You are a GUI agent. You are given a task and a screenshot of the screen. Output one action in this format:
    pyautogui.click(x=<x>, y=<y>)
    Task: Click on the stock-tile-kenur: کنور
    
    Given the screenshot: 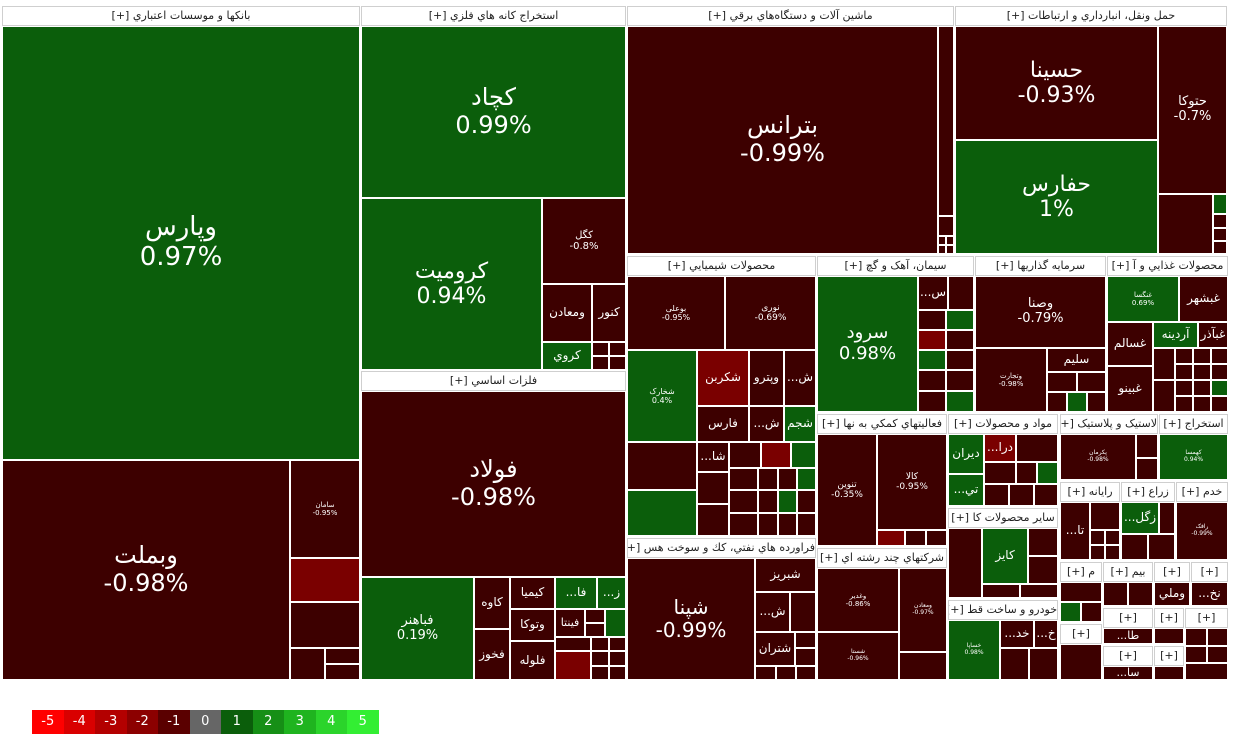 What is the action you would take?
    pyautogui.click(x=609, y=313)
    